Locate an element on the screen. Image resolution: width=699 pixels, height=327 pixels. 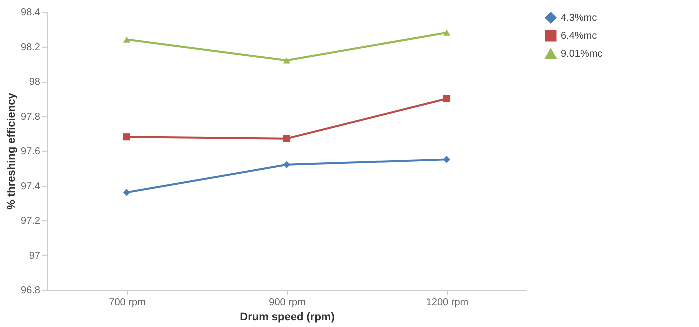
y-tick-label: 97.4 is located at coordinates (31, 186).